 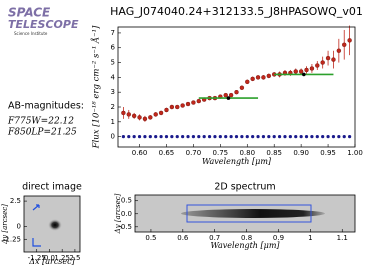 What do you see at coordinates (167, 153) in the screenshot?
I see `x-tick-label: 0.65` at bounding box center [167, 153].